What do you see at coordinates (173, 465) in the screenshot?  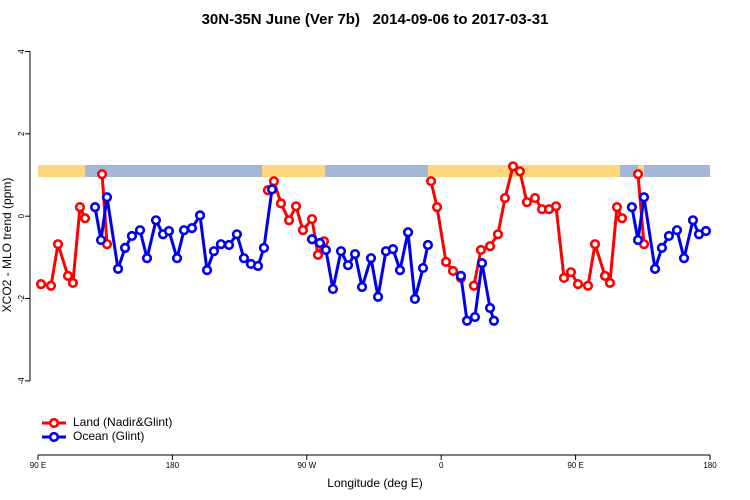 I see `x-tick-label: 180` at bounding box center [173, 465].